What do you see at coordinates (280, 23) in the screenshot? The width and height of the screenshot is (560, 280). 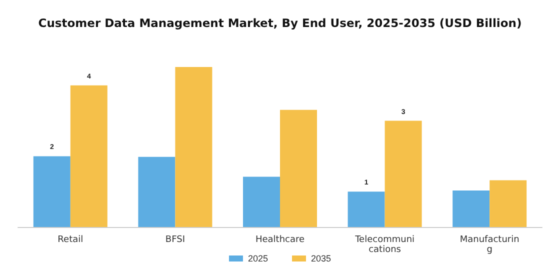 I see `chart-title: Customer Data Management Market, By End User, 2025-2035 (USD Billion)` at bounding box center [280, 23].